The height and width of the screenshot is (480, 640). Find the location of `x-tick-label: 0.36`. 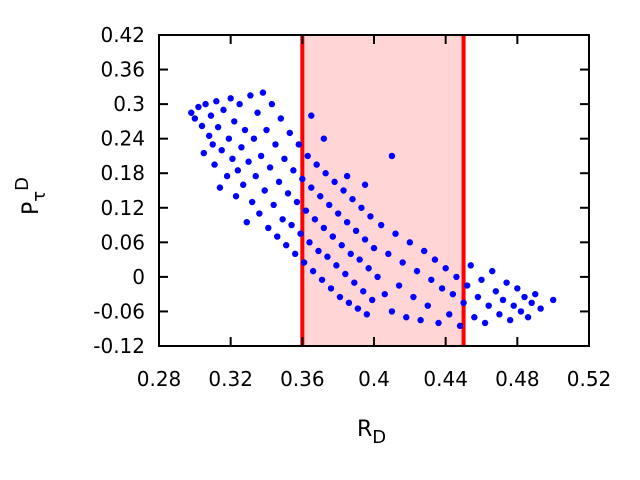

x-tick-label: 0.36 is located at coordinates (302, 379).